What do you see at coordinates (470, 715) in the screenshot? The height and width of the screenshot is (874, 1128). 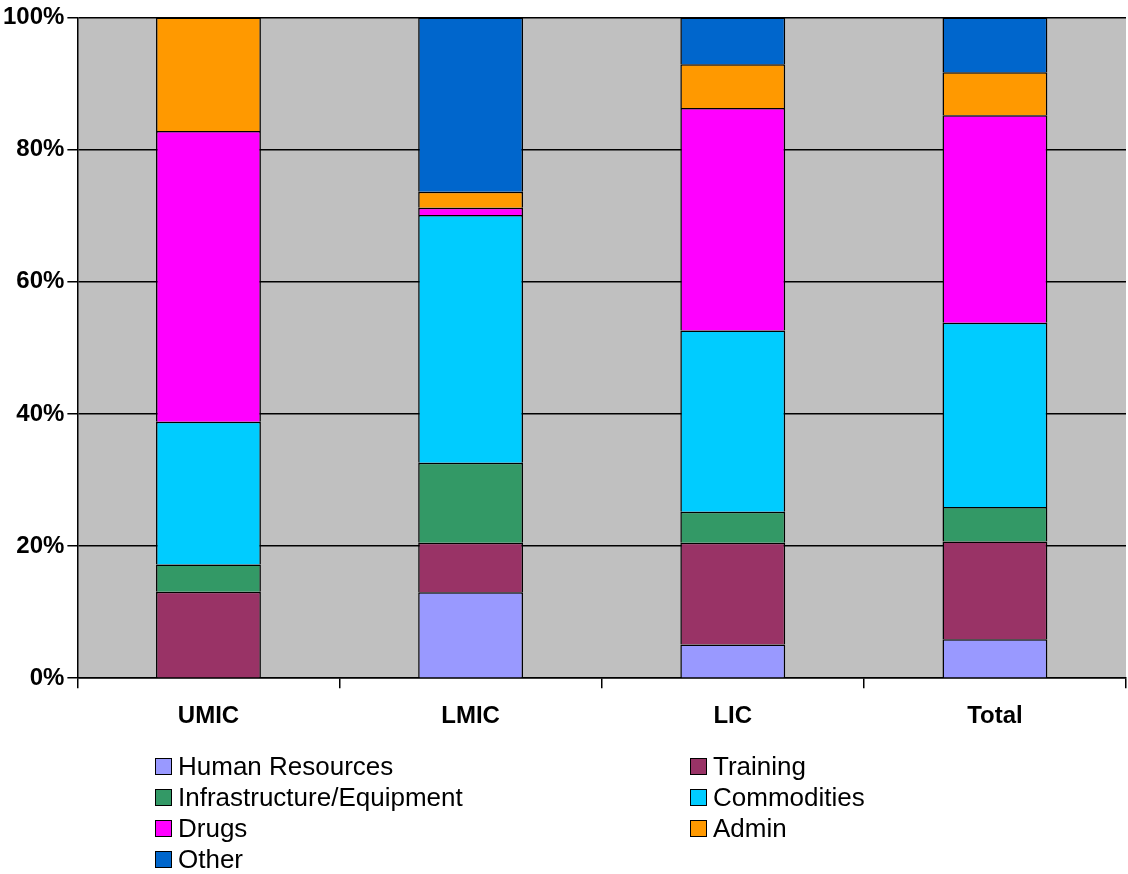 I see `x-tick-label: LMIC` at bounding box center [470, 715].